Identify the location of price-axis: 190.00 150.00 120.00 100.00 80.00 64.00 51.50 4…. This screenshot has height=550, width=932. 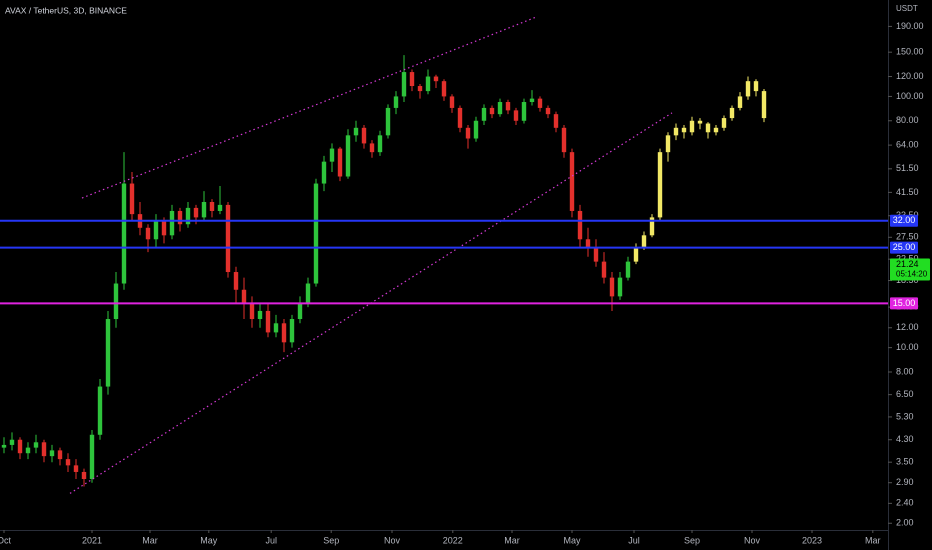
(909, 274).